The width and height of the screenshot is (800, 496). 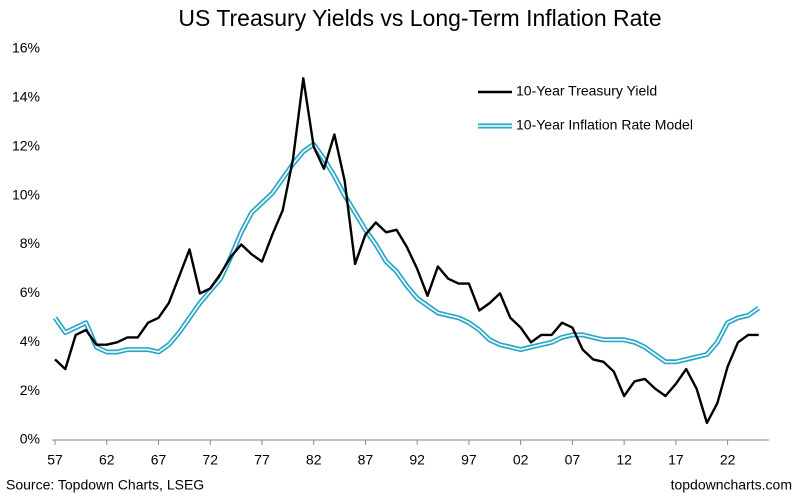 I want to click on x-tick-label: 22, so click(x=728, y=460).